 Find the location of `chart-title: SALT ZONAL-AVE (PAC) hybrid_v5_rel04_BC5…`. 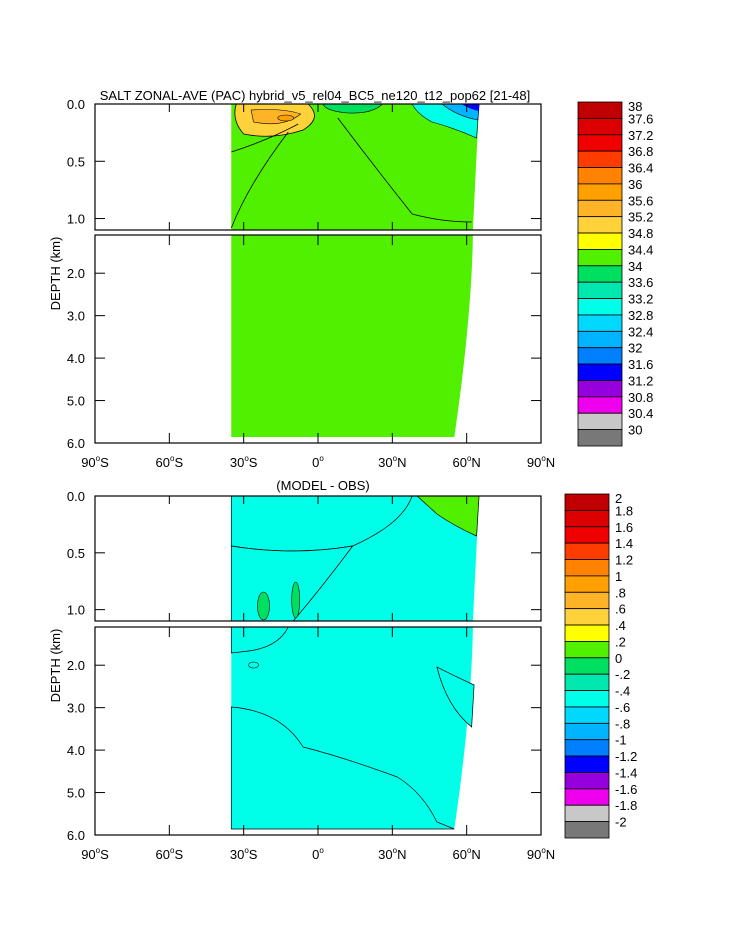

chart-title: SALT ZONAL-AVE (PAC) hybrid_v5_rel04_BC5… is located at coordinates (315, 95).